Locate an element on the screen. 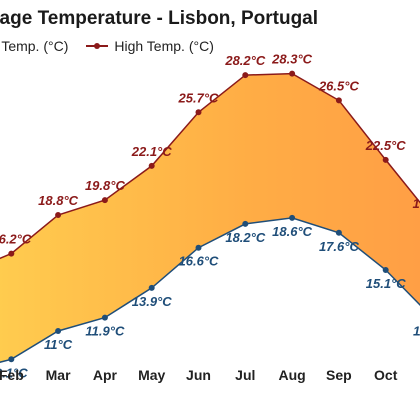 Image resolution: width=420 pixels, height=420 pixels. data-label-low: 18.6°C is located at coordinates (292, 231).